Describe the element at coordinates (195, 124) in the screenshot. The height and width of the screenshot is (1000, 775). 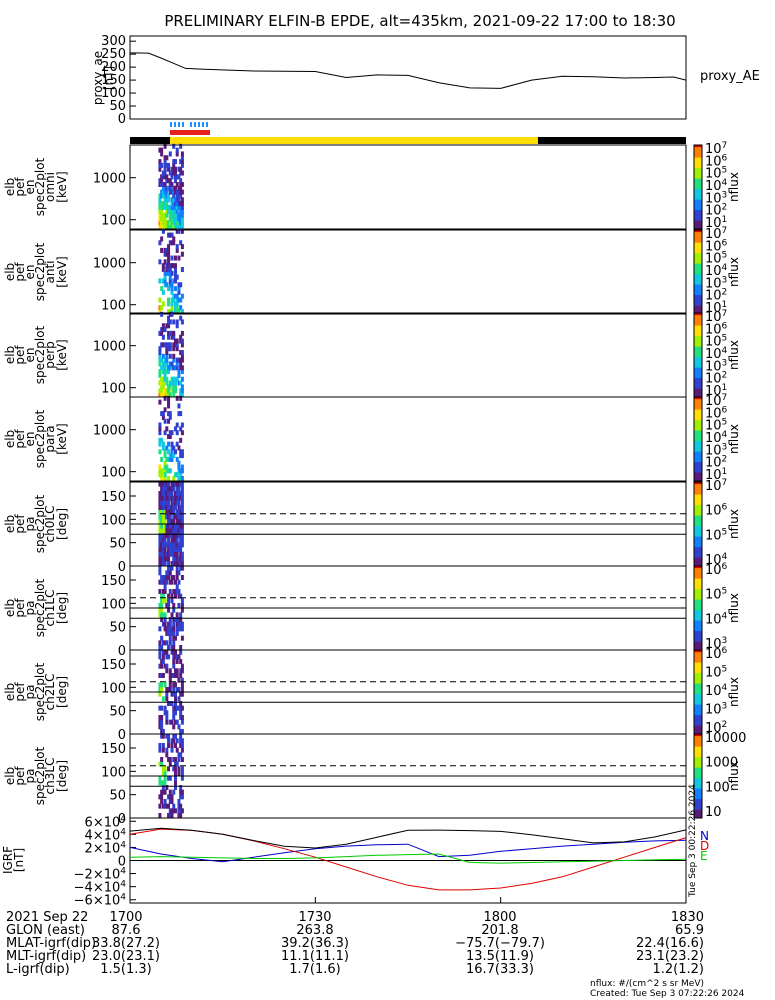
I see `science-tick` at that location.